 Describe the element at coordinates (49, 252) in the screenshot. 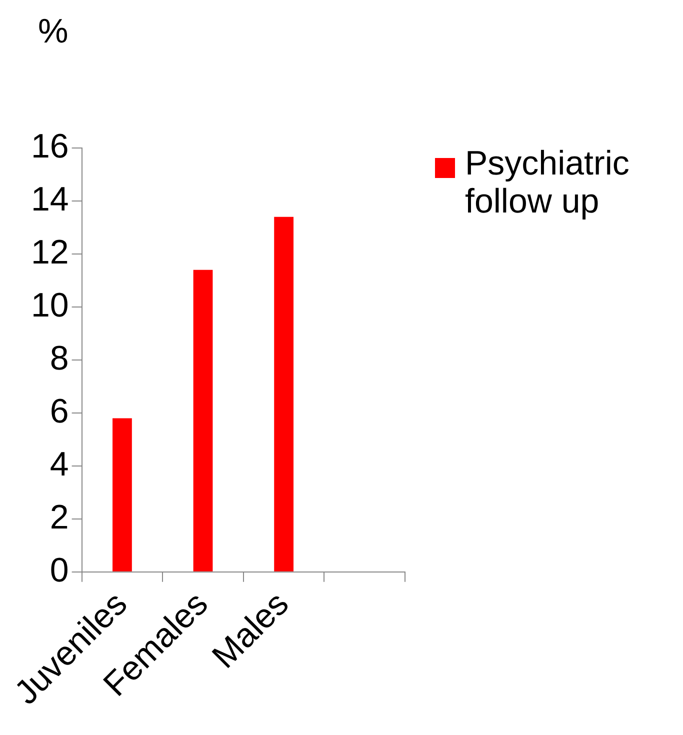

I see `y-tick-label: 12` at that location.